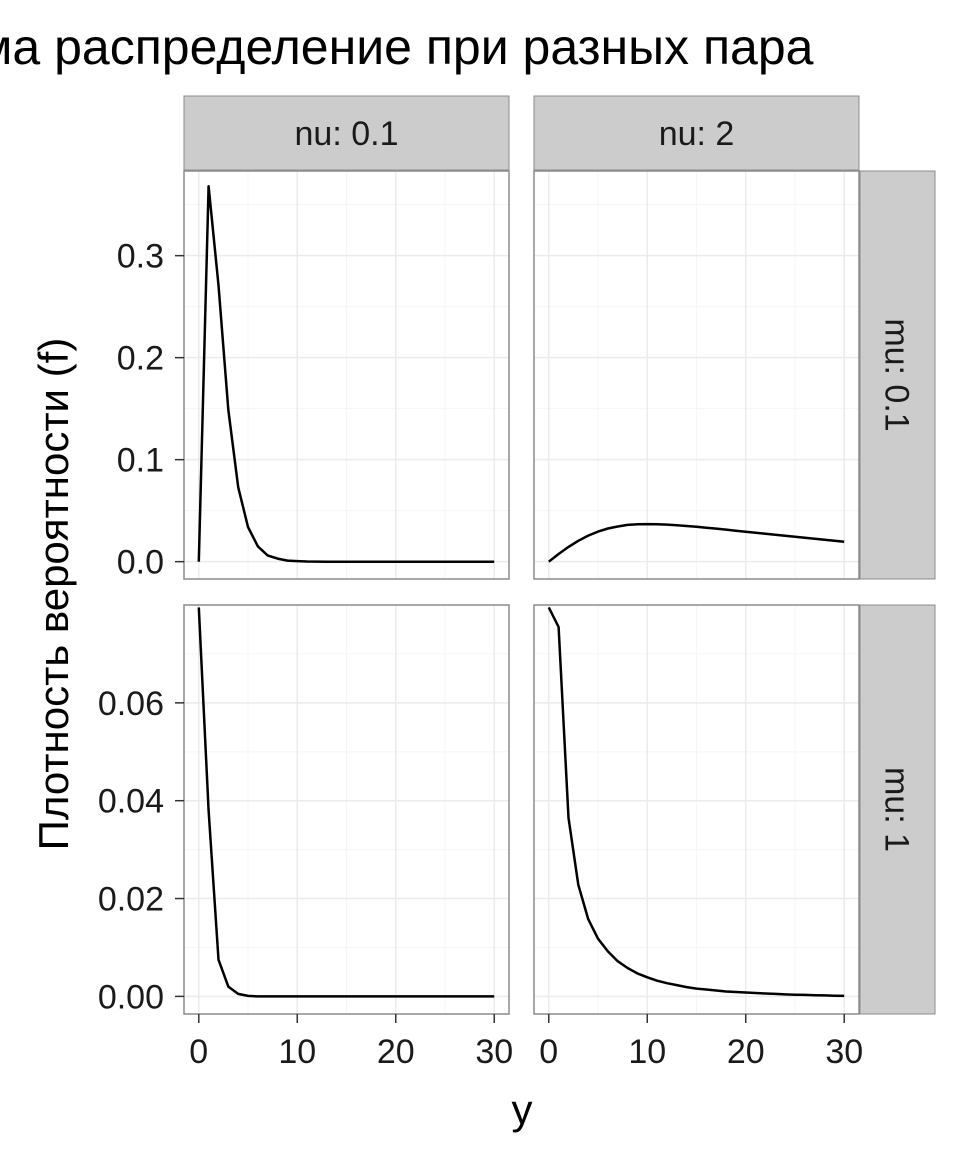 Image resolution: width=960 pixels, height=1157 pixels. Describe the element at coordinates (53, 594) in the screenshot. I see `y-axis-title: Плотность вероятности (f)` at that location.